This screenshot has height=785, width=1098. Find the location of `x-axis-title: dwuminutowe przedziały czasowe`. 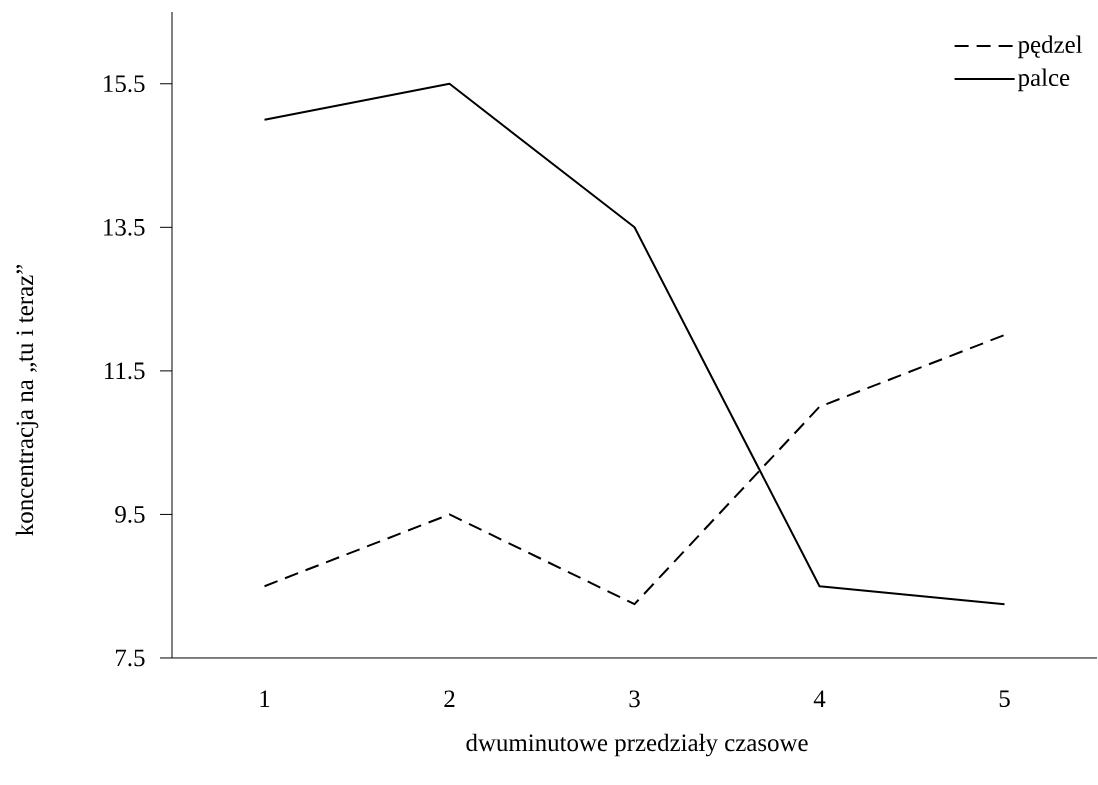

x-axis-title: dwuminutowe przedziały czasowe is located at coordinates (637, 745).